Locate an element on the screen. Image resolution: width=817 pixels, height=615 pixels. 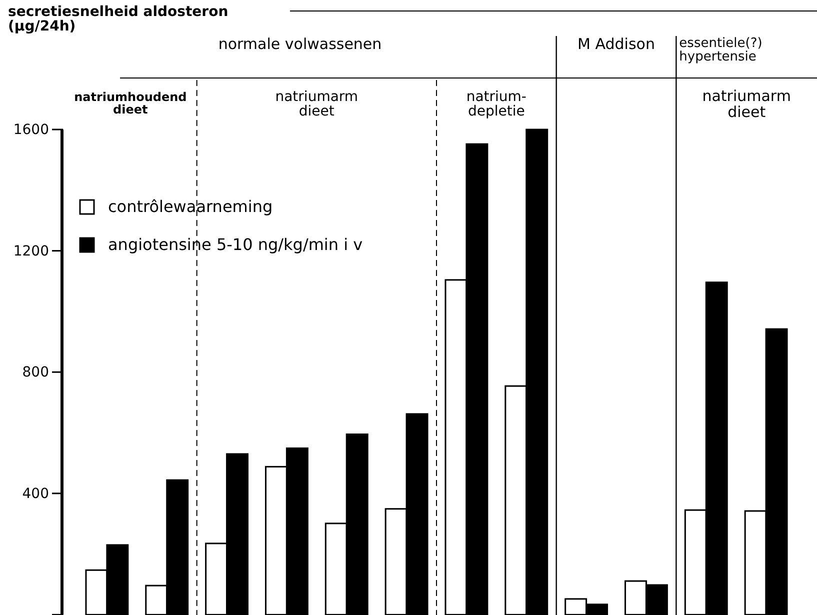
y-tick-label: 400 is located at coordinates (35, 494).